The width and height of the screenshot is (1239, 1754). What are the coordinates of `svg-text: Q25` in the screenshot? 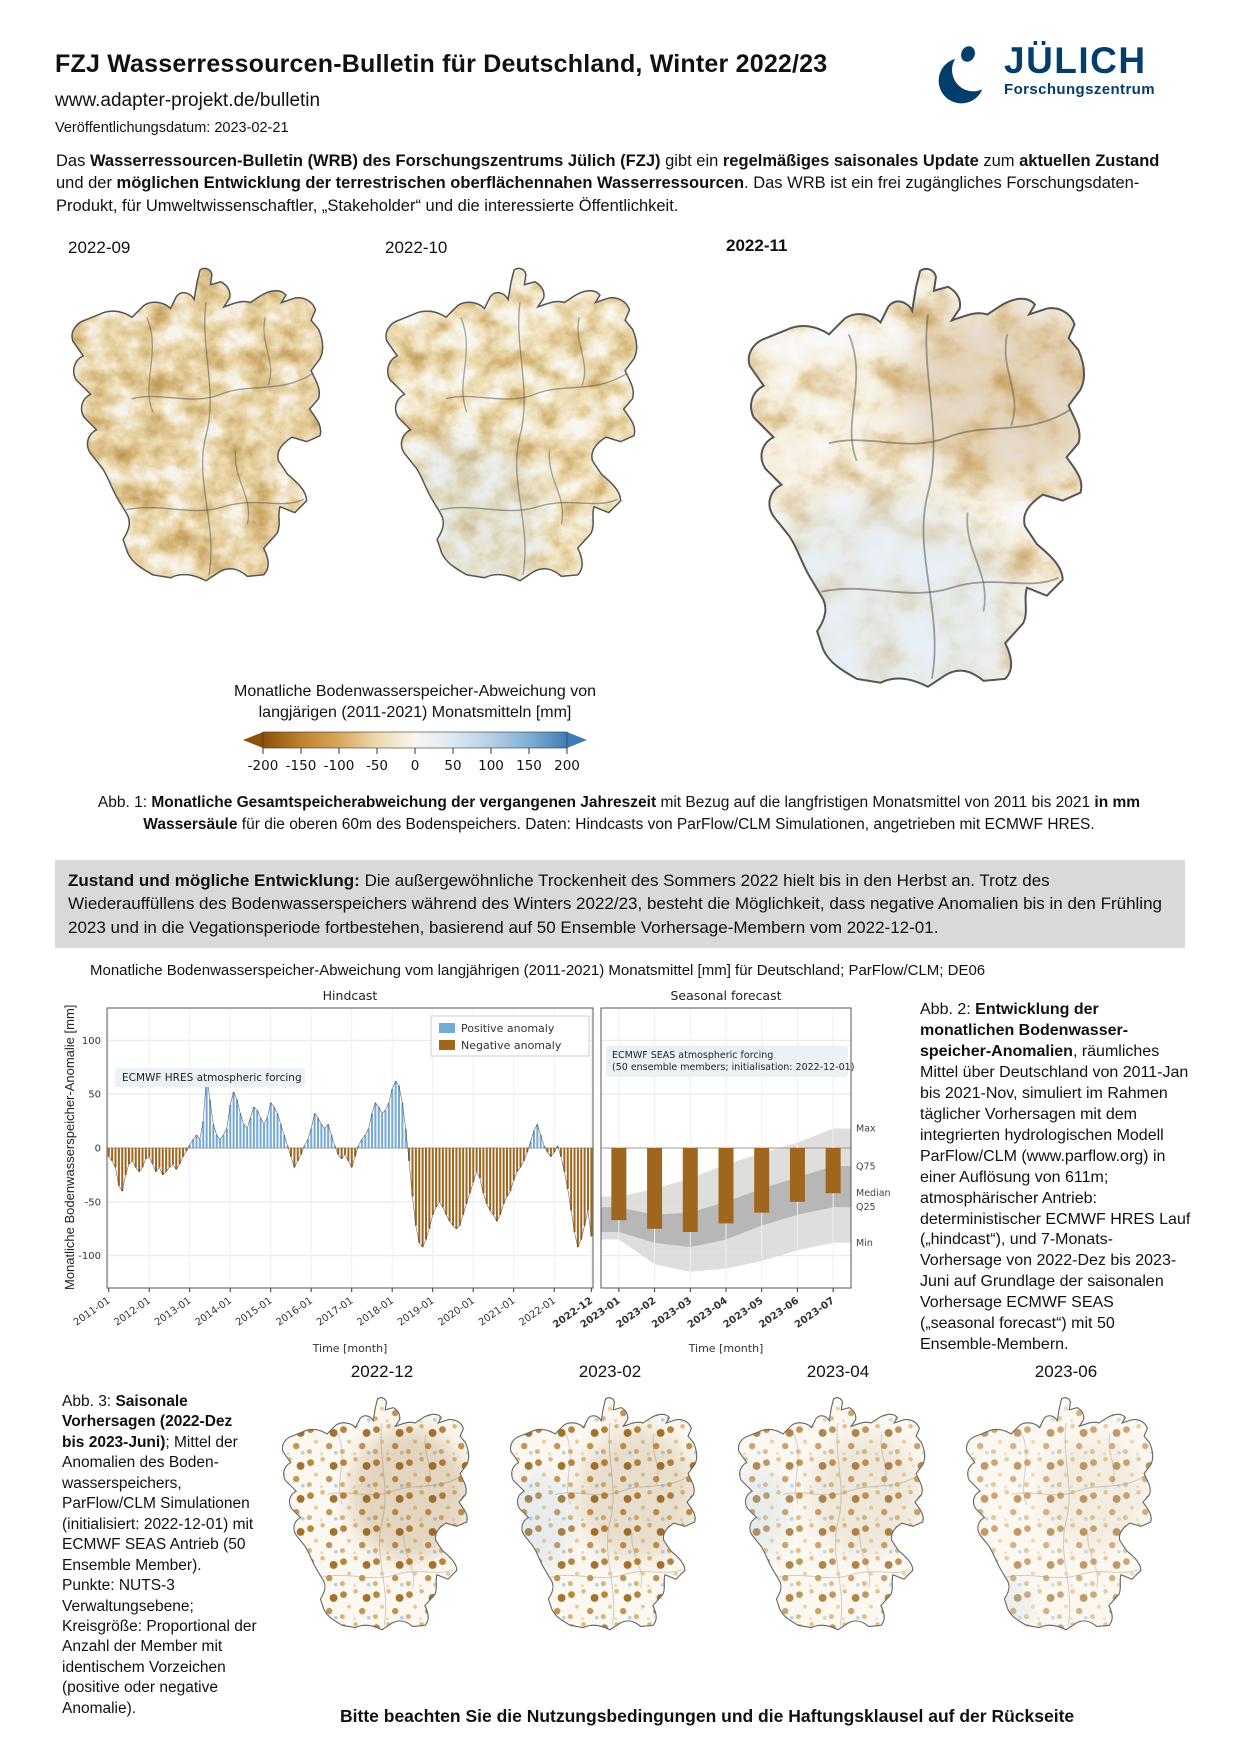 It's located at (866, 1207).